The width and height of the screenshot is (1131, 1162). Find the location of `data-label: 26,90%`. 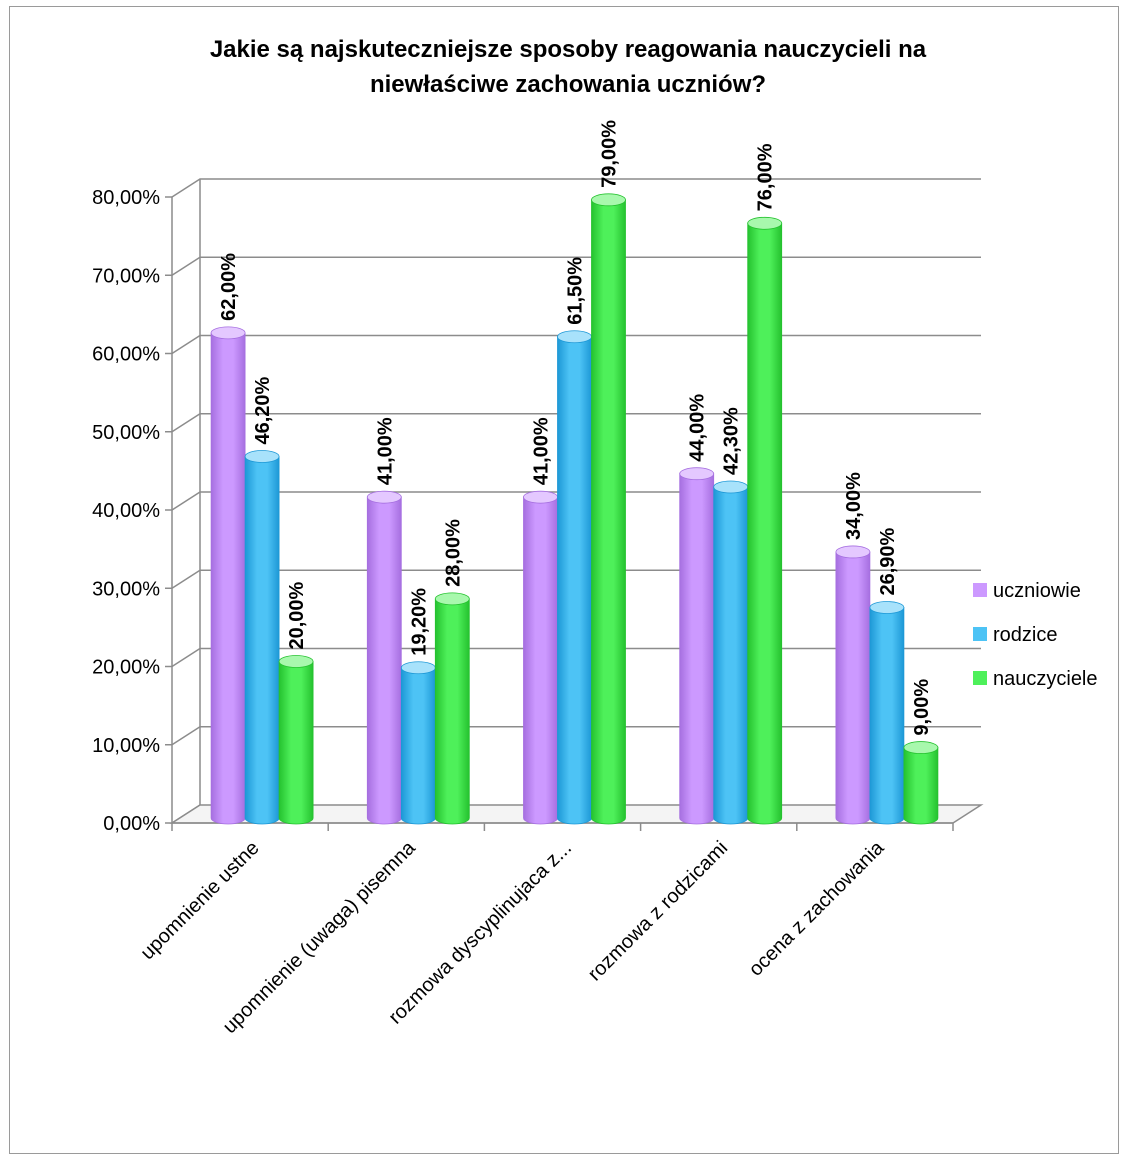

data-label: 26,90% is located at coordinates (888, 561).